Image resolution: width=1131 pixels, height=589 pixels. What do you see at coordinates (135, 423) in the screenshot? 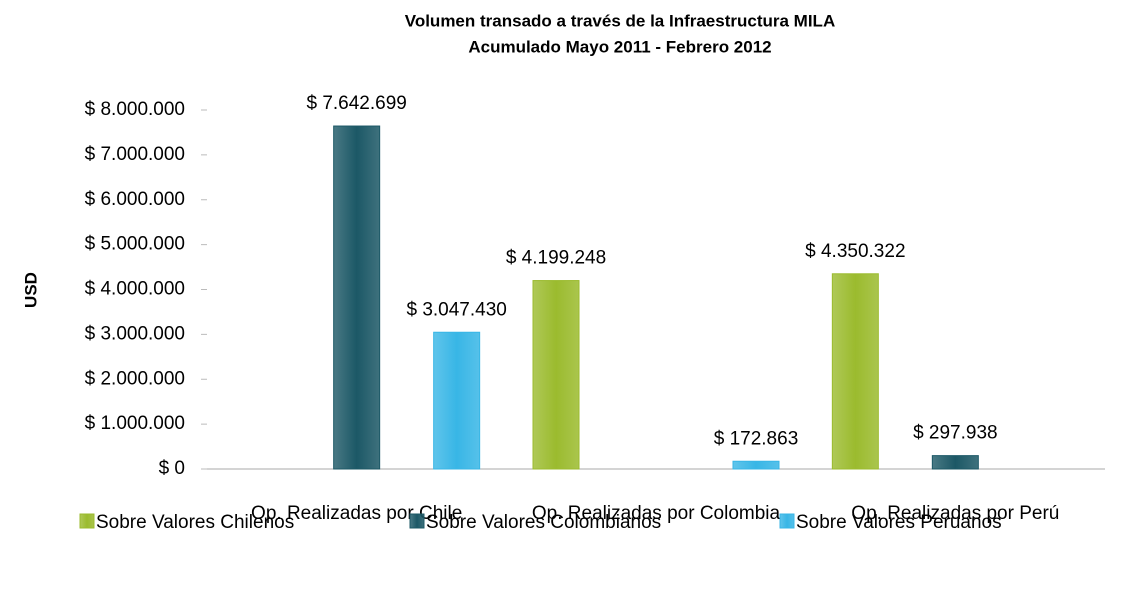
I see `y-tick-label: $ 1.000.000` at bounding box center [135, 423].